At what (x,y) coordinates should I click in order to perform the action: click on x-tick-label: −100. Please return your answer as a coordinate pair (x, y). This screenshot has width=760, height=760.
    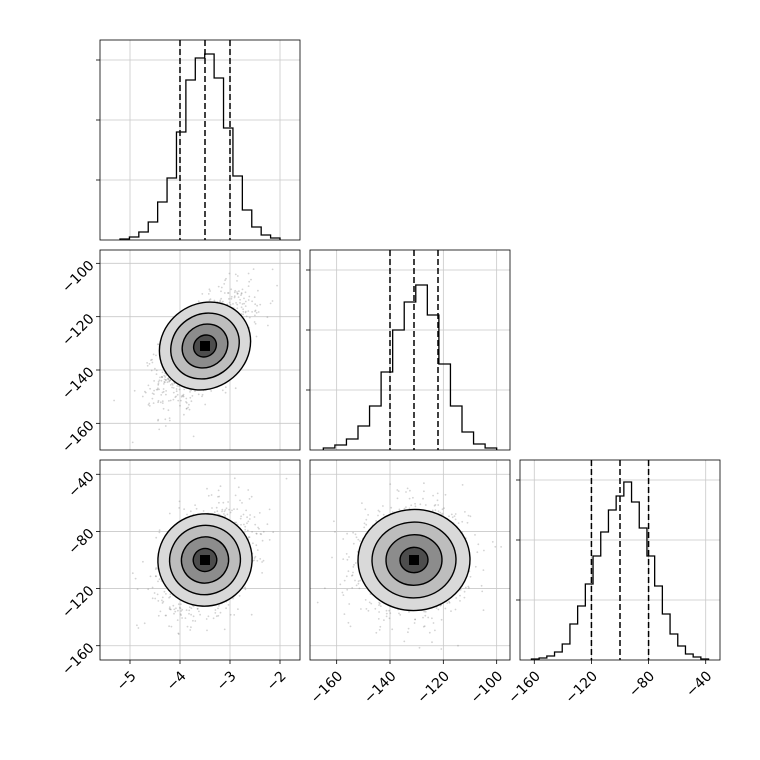
    Looking at the image, I should click on (487, 687).